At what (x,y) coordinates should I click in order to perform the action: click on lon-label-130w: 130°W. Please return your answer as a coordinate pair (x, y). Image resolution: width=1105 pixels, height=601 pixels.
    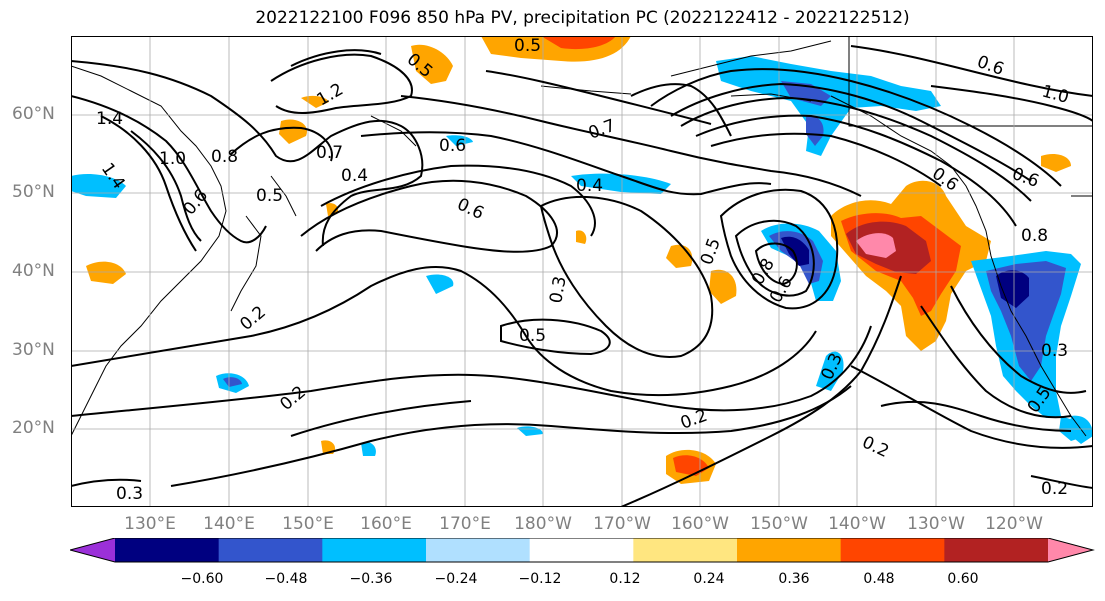
    Looking at the image, I should click on (936, 524).